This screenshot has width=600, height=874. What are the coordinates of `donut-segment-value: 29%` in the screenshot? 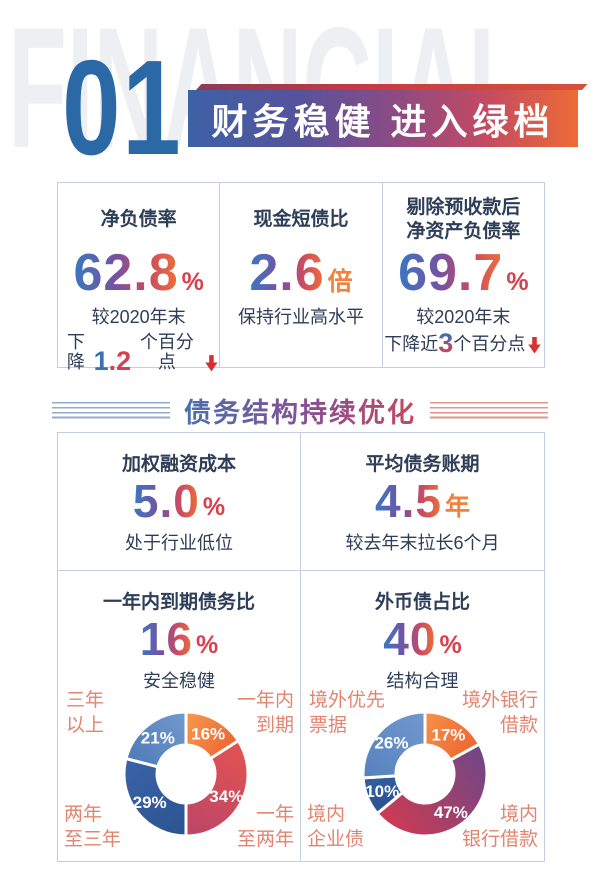 It's located at (150, 802).